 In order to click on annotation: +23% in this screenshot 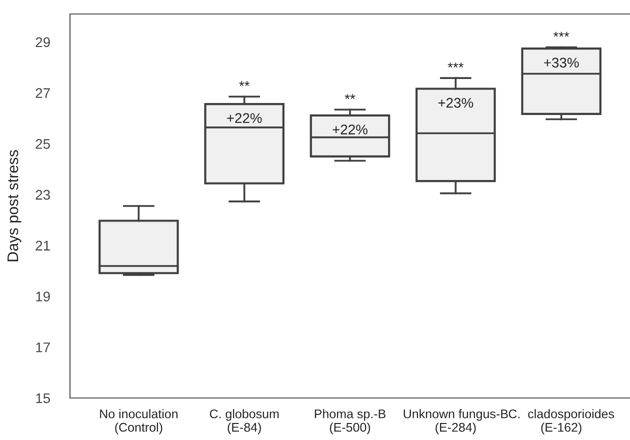, I will do `click(456, 103)`.